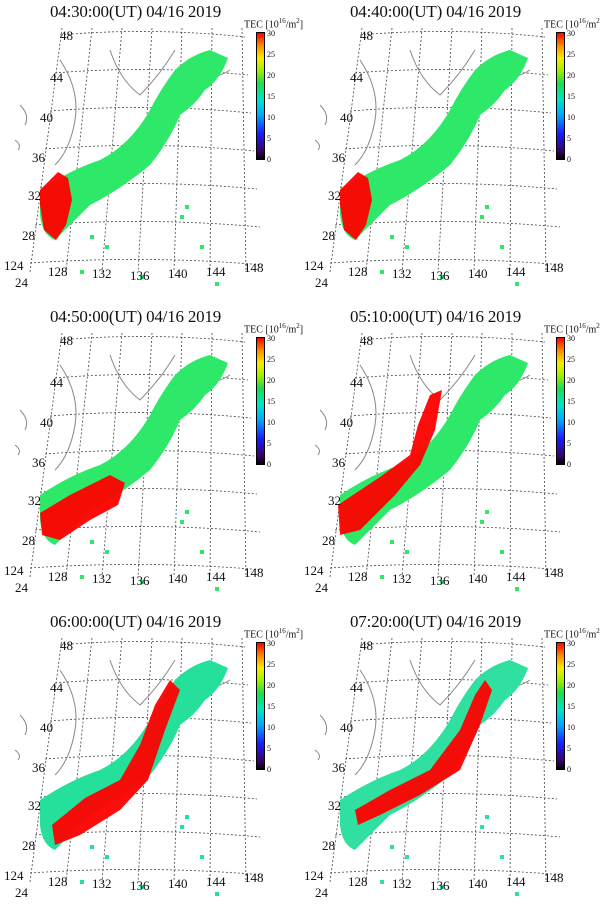 The height and width of the screenshot is (915, 600). What do you see at coordinates (273, 635) in the screenshot?
I see `colorbar-unit-base: 10` at bounding box center [273, 635].